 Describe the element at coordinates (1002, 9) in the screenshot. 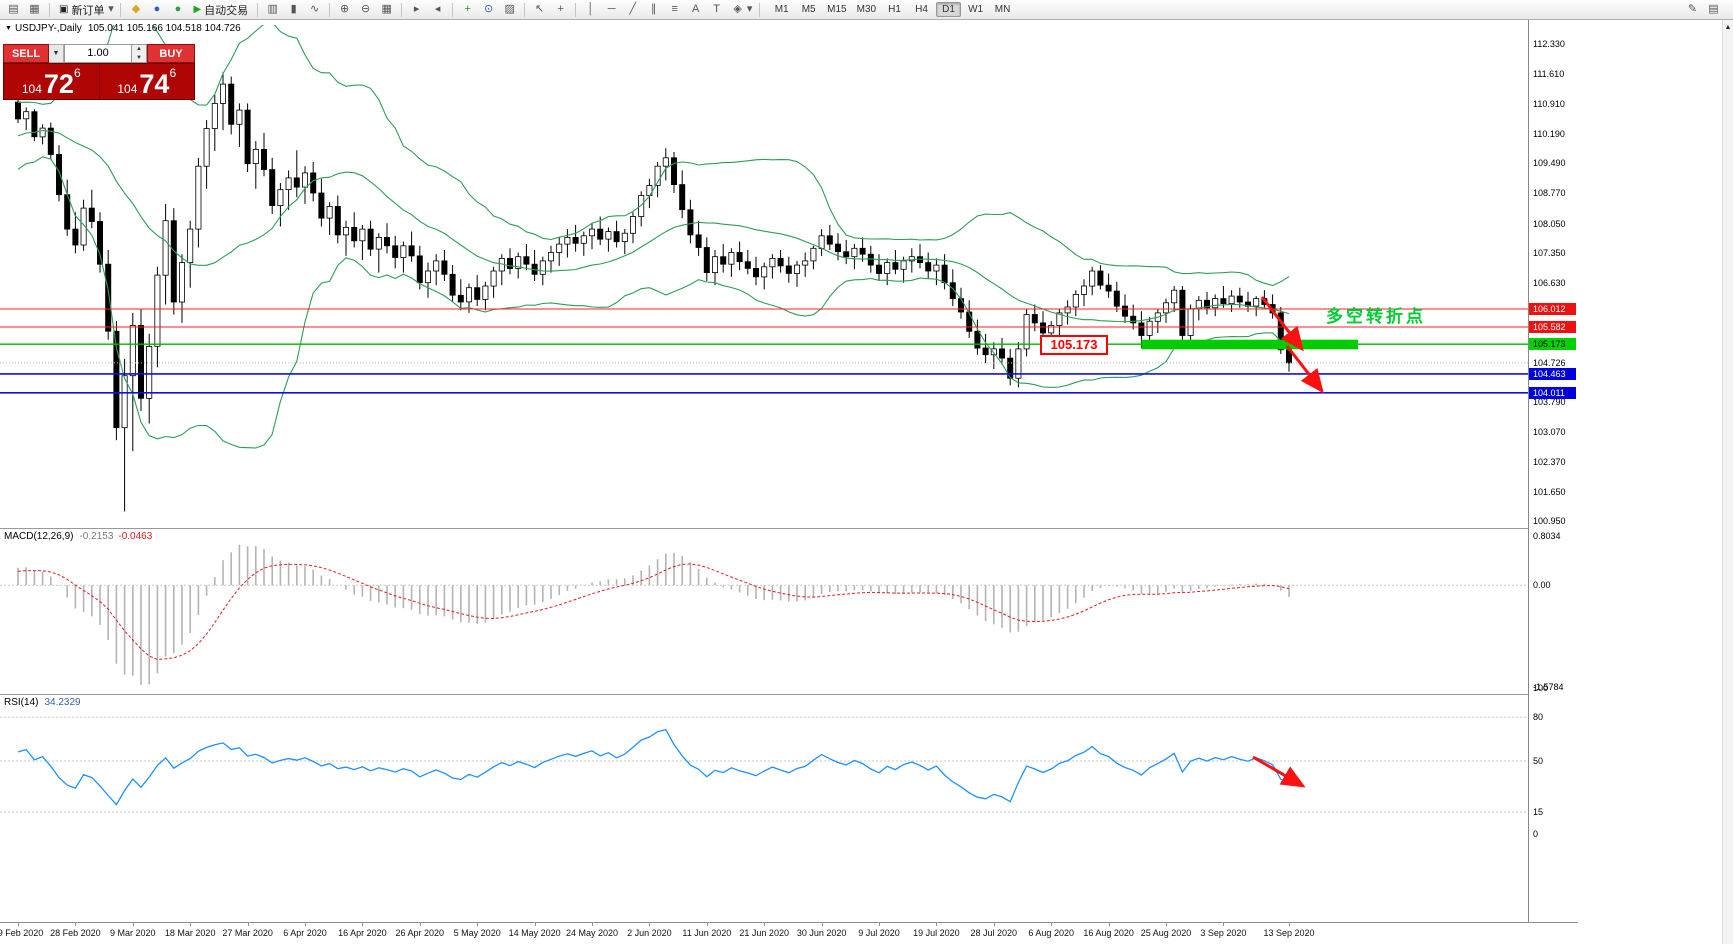

I see `timeframe-mn-button: MN` at that location.